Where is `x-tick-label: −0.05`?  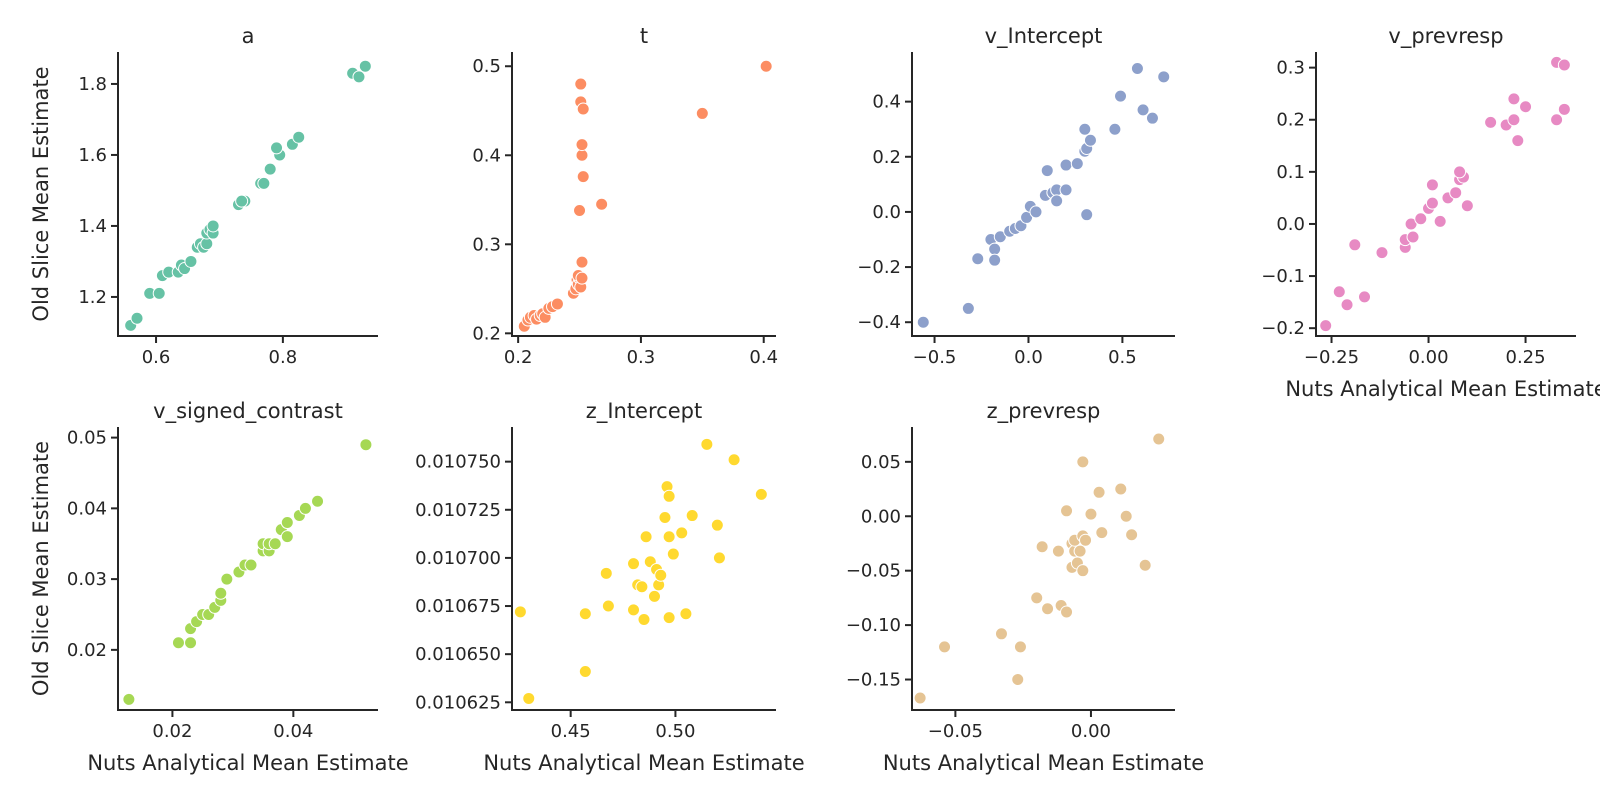 x-tick-label: −0.05 is located at coordinates (955, 731).